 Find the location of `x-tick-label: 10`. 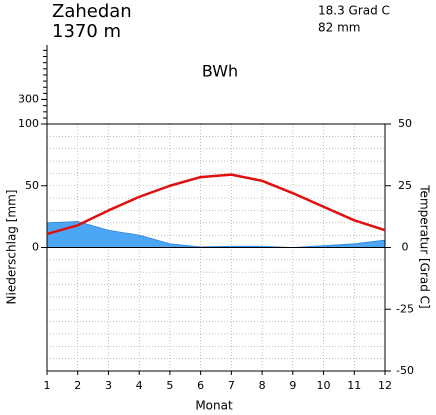

x-tick-label: 10 is located at coordinates (324, 385).